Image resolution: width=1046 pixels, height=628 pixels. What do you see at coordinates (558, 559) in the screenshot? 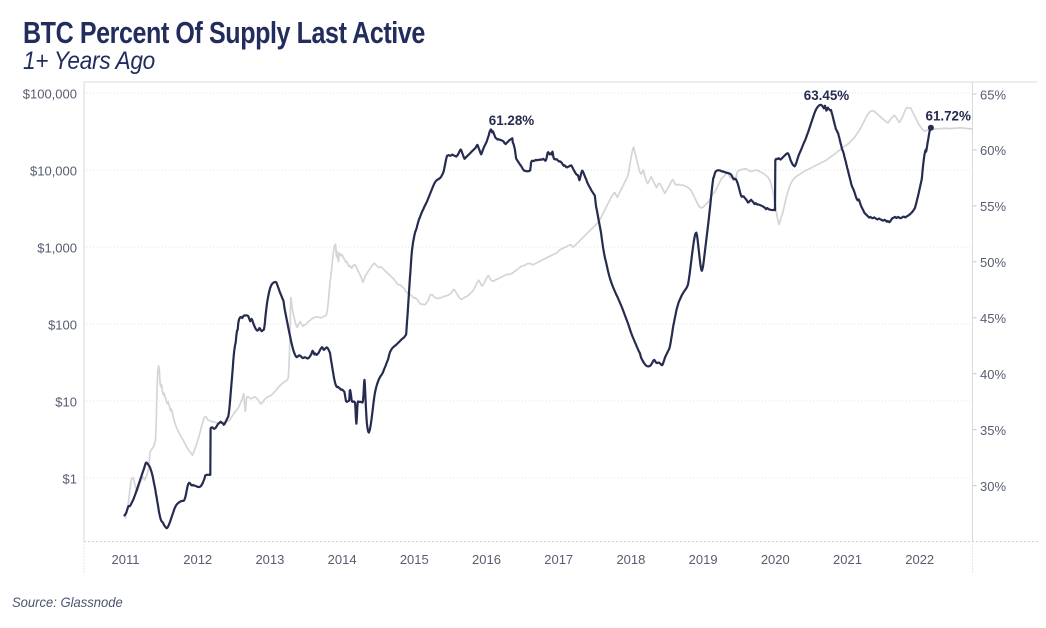
I see `svg-text: 2017` at bounding box center [558, 559].